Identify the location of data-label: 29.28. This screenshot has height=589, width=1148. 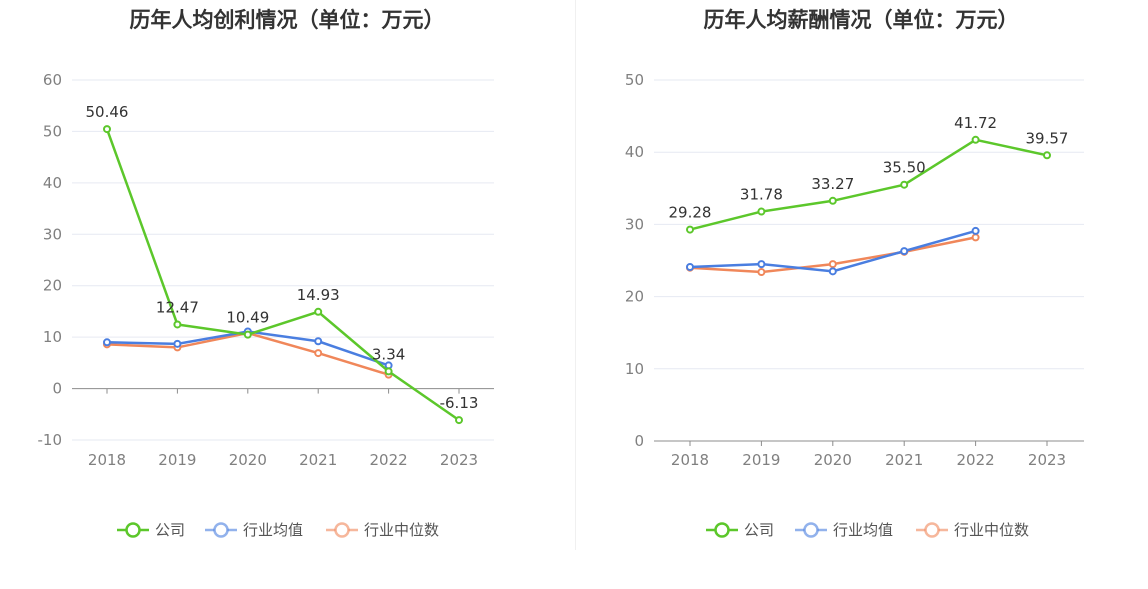
(690, 213).